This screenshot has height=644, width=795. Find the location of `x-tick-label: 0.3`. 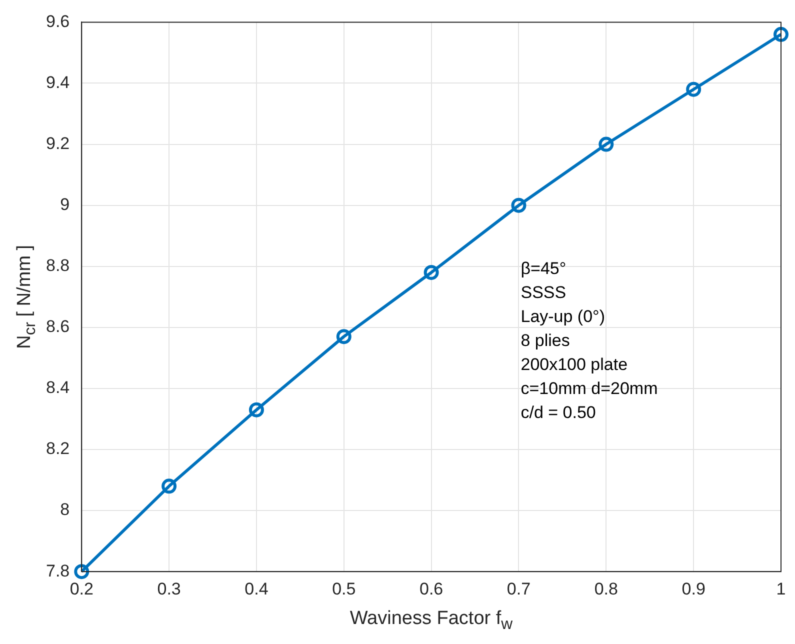

x-tick-label: 0.3 is located at coordinates (169, 588).